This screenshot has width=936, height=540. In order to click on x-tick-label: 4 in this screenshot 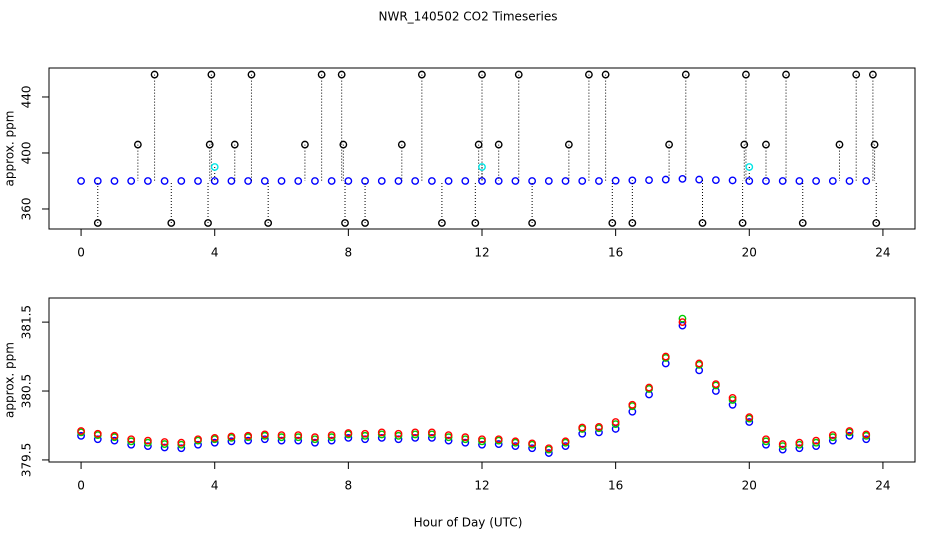, I will do `click(215, 486)`.